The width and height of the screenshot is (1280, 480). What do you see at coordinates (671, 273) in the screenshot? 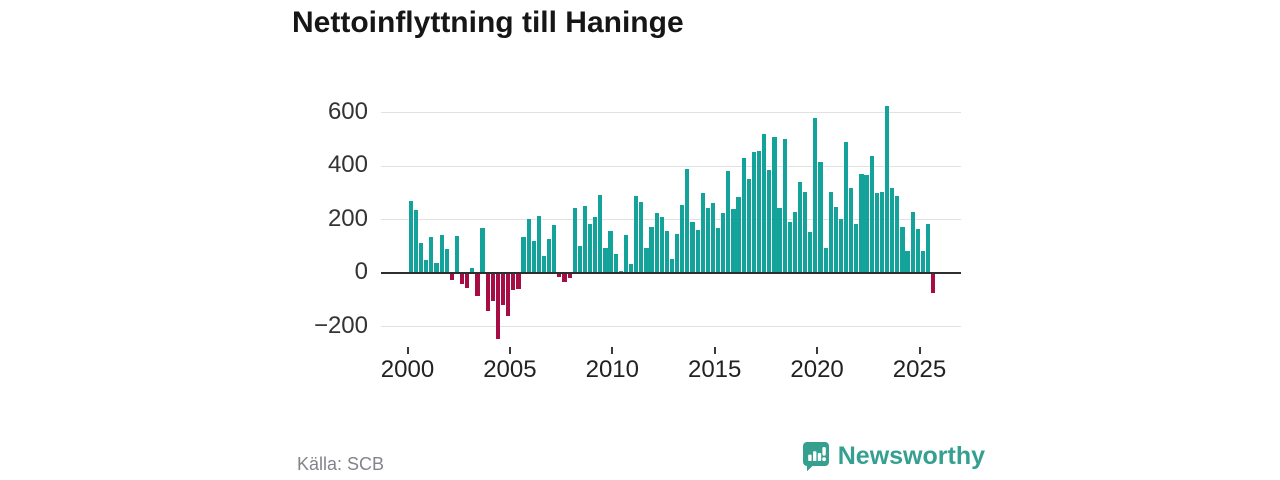
I see `zero-axis-line` at bounding box center [671, 273].